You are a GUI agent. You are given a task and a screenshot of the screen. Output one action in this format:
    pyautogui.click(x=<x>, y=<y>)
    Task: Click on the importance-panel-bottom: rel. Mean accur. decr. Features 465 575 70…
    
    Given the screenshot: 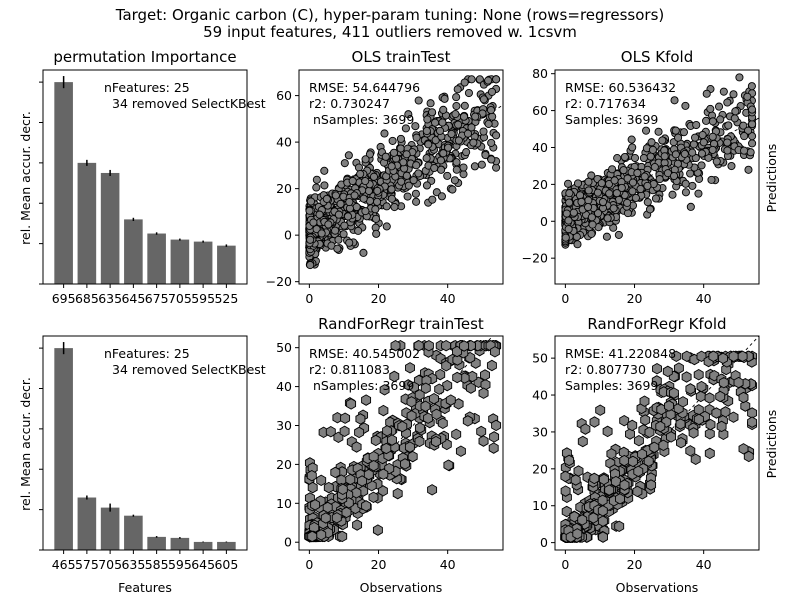 What is the action you would take?
    pyautogui.click(x=142, y=465)
    